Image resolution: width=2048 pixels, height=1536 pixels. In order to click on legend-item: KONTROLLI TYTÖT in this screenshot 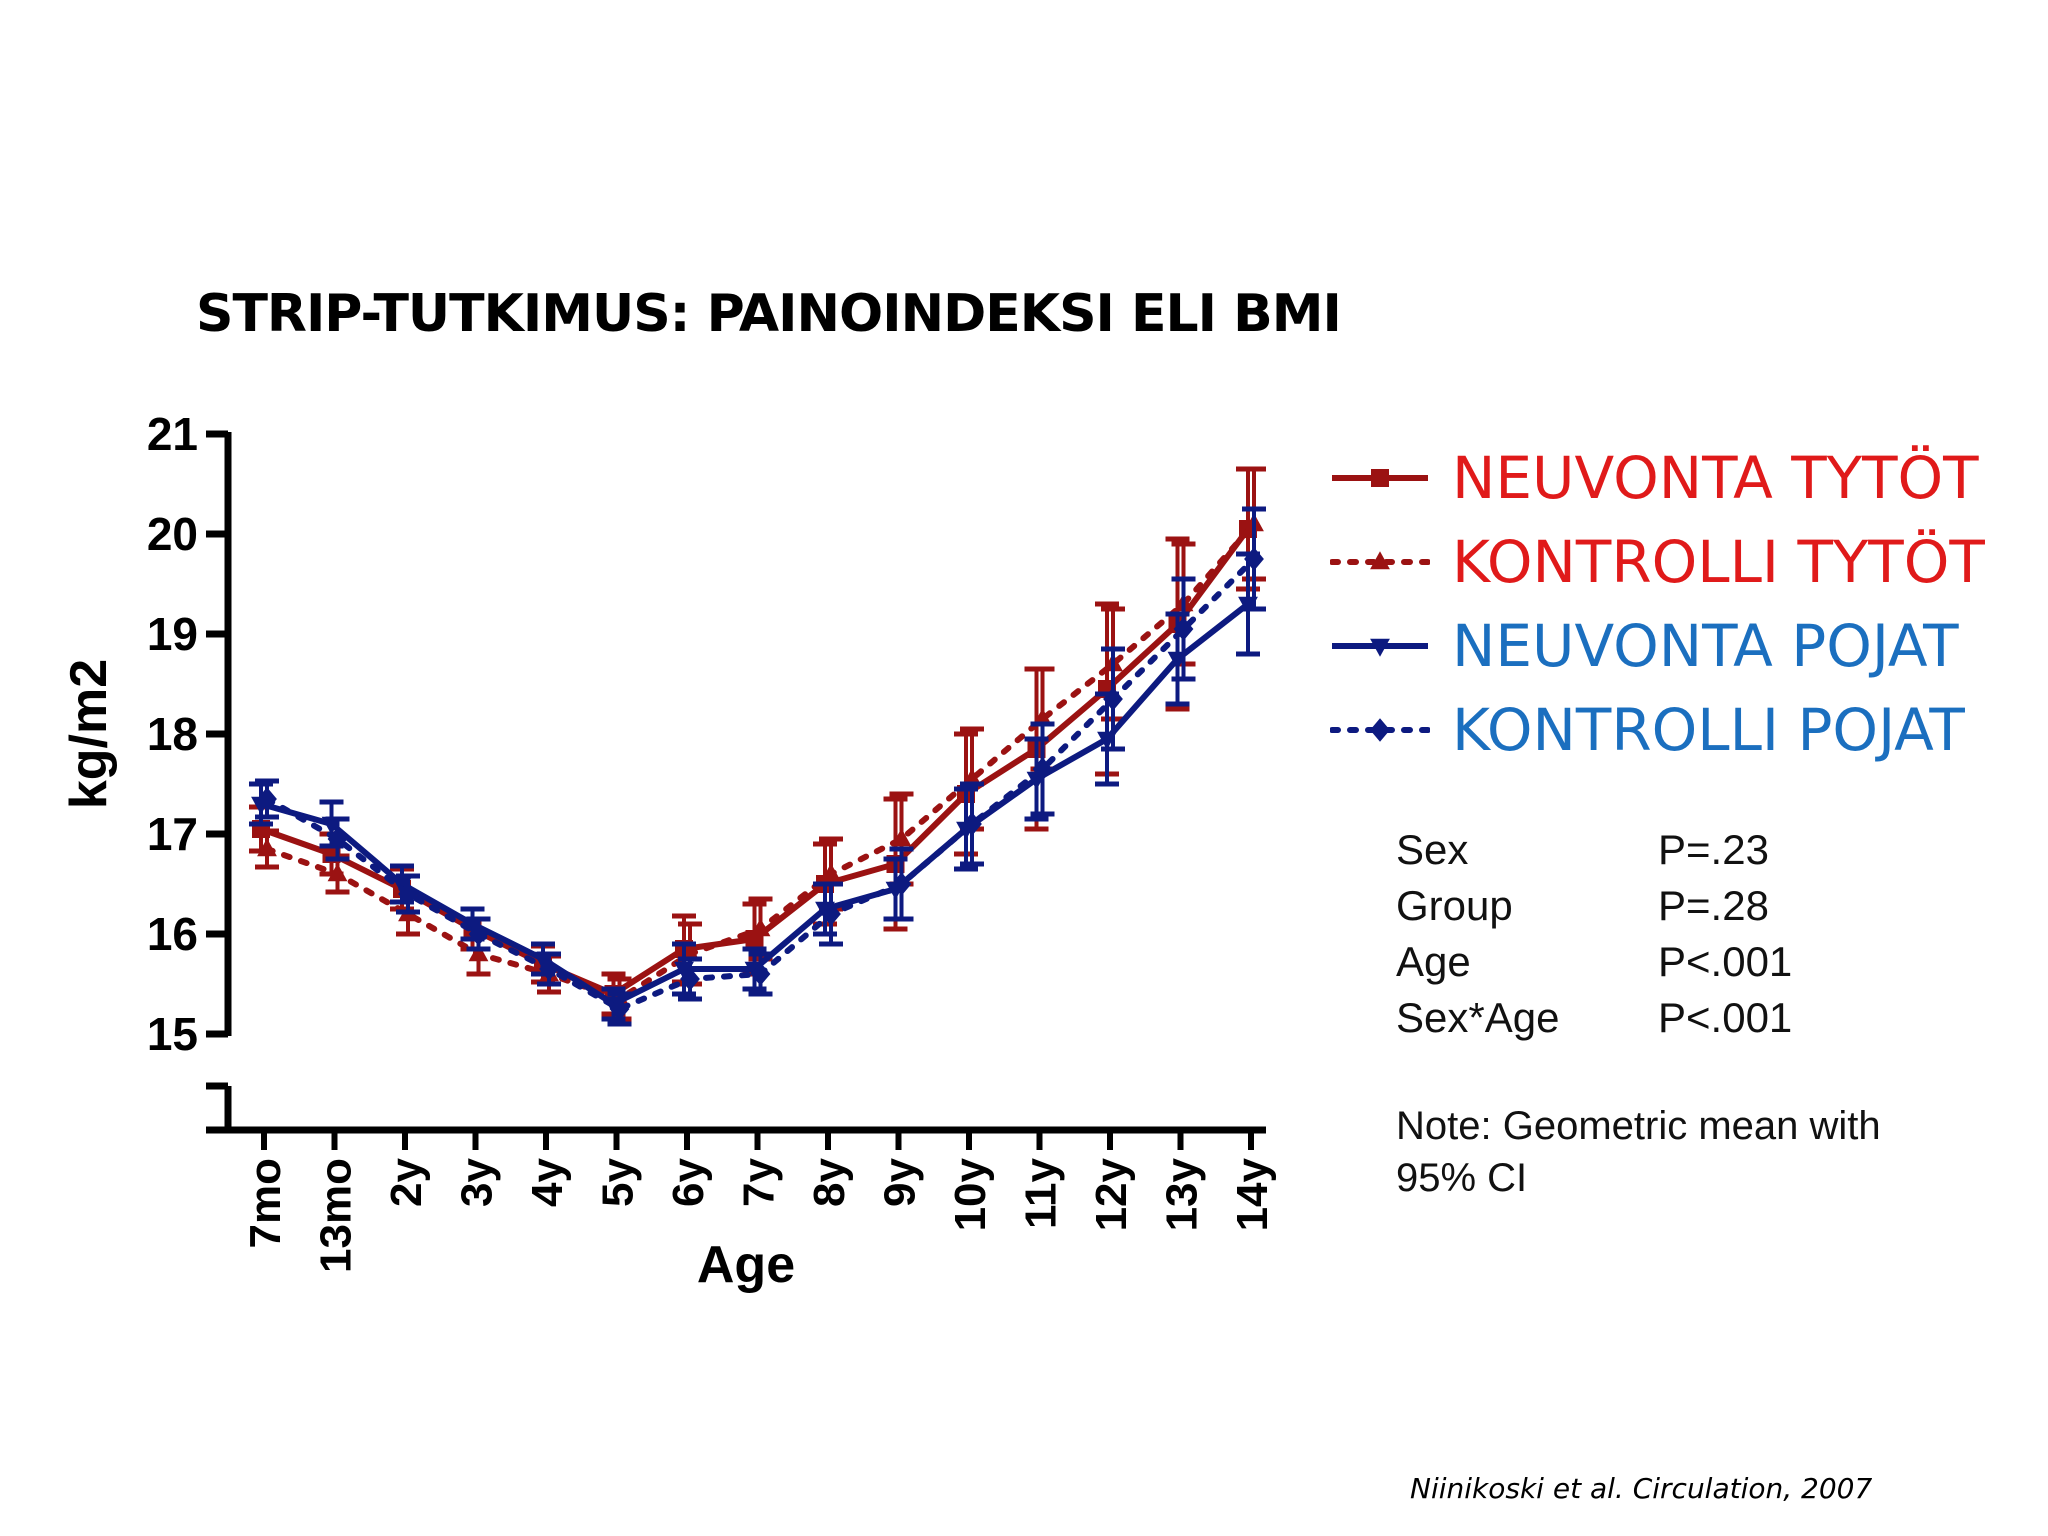, I will do `click(1657, 562)`.